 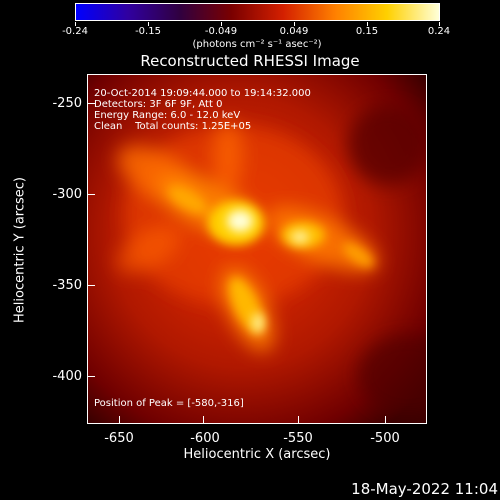 I want to click on colorbar-tick-label: -0.15, so click(x=148, y=31).